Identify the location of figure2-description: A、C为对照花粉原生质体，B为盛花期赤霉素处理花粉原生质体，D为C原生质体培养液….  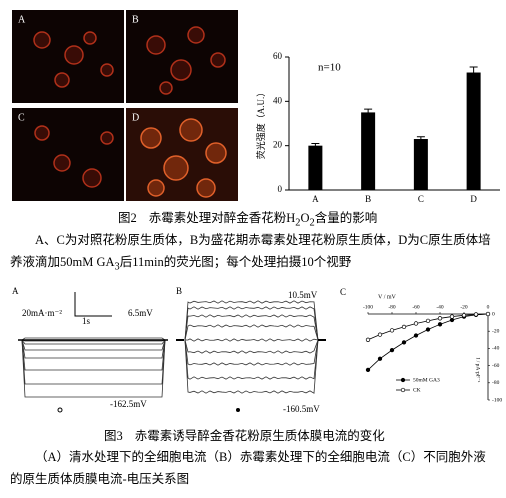
(254, 254).